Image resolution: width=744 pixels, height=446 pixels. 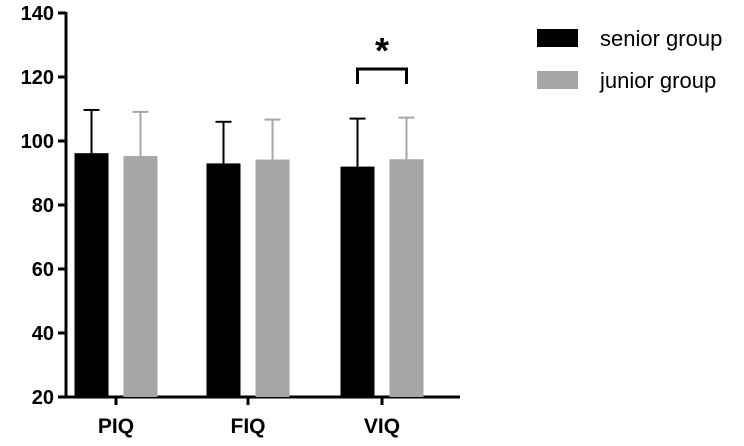 What do you see at coordinates (357, 142) in the screenshot?
I see `error-bar-senior-group-viq` at bounding box center [357, 142].